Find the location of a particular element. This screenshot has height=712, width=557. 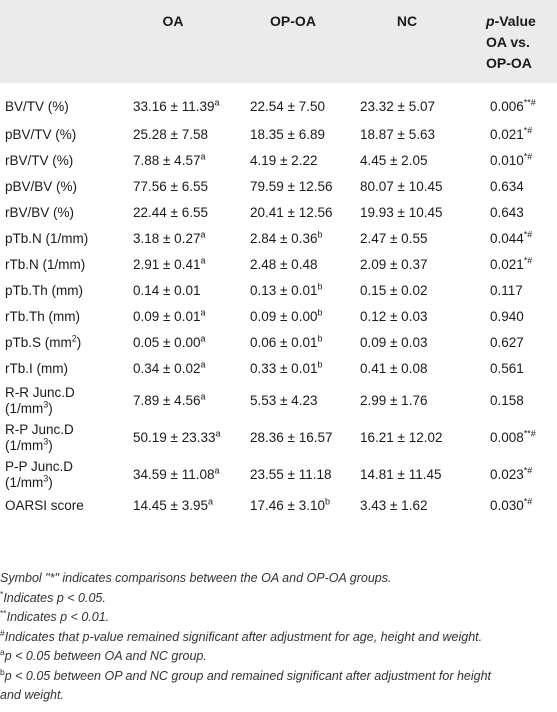

cell-oa: 3.18 ± 0.27a is located at coordinates (169, 237).